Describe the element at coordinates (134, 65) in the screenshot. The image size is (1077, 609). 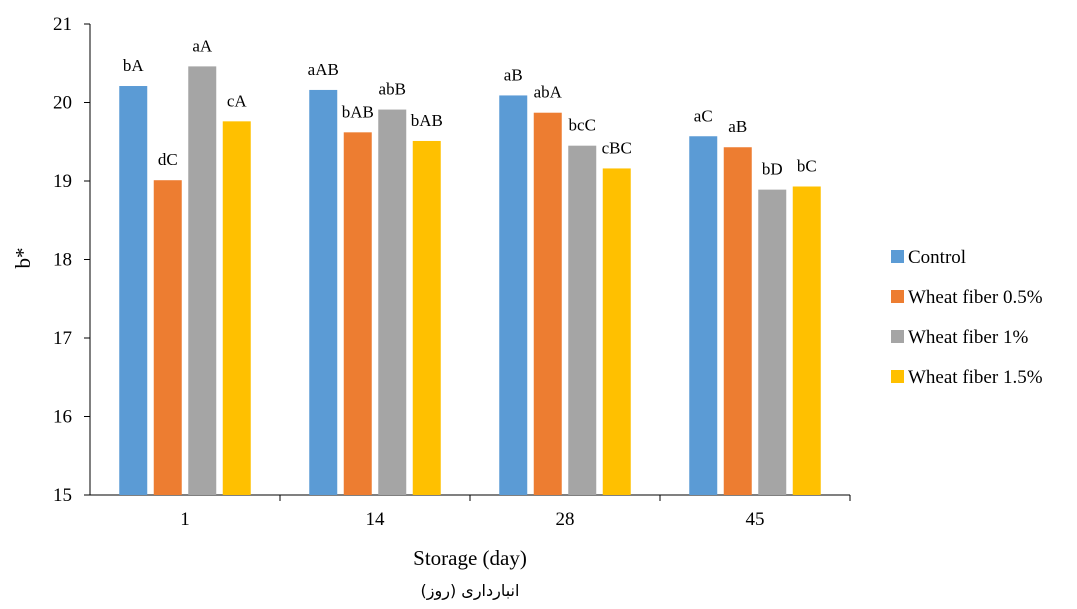
I see `data-label: bA` at that location.